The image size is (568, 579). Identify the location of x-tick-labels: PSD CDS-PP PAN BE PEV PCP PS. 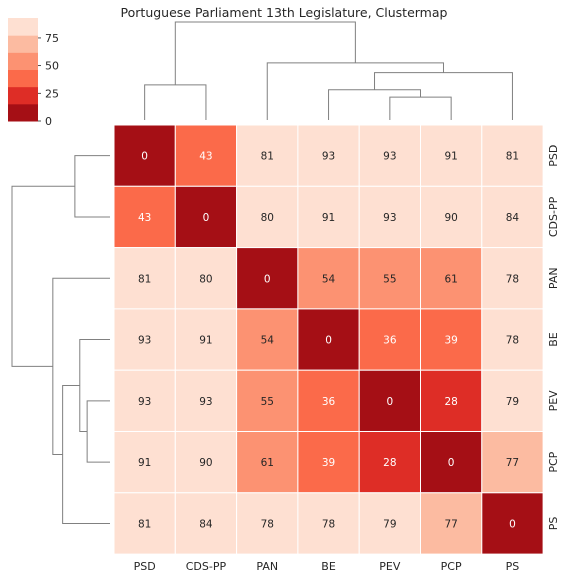
(327, 566).